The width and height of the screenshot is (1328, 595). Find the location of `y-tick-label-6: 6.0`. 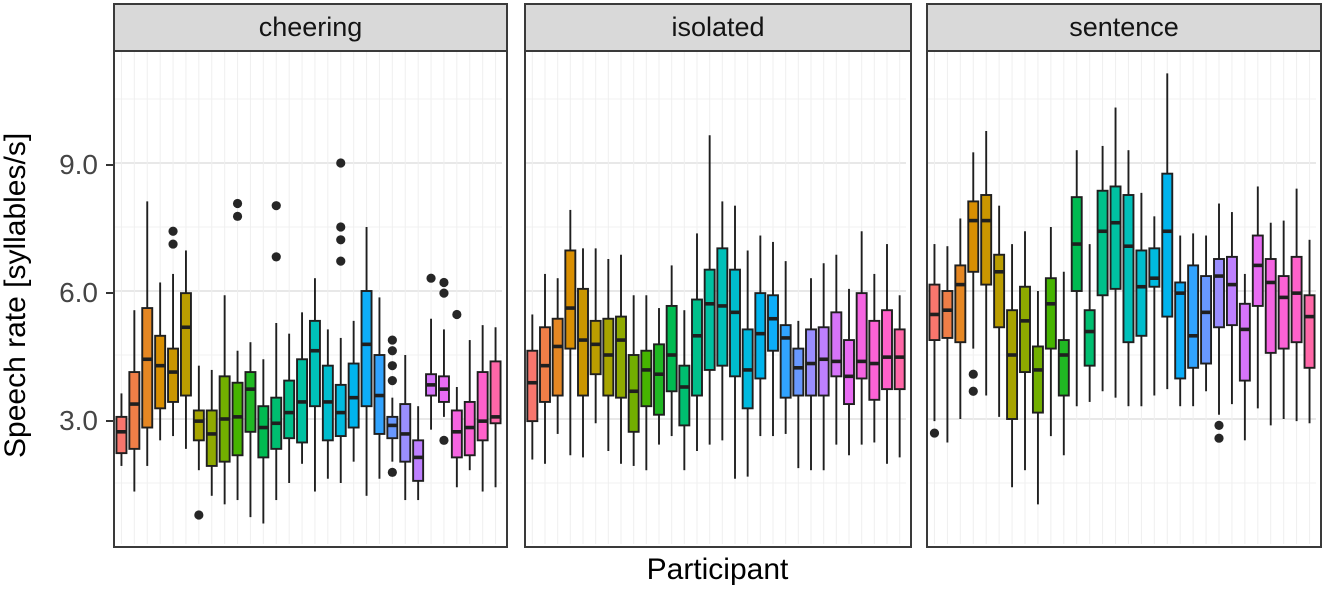

y-tick-label-6: 6.0 is located at coordinates (78, 292).